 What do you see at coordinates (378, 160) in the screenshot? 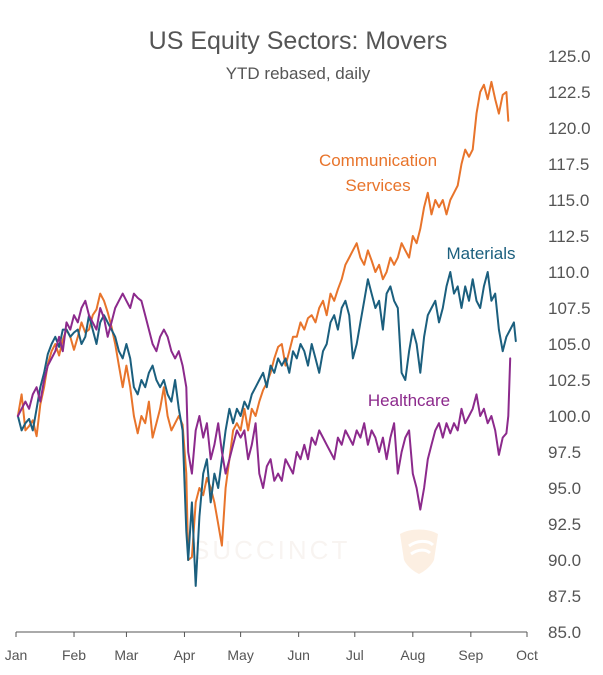
I see `series-label-line: Communication` at bounding box center [378, 160].